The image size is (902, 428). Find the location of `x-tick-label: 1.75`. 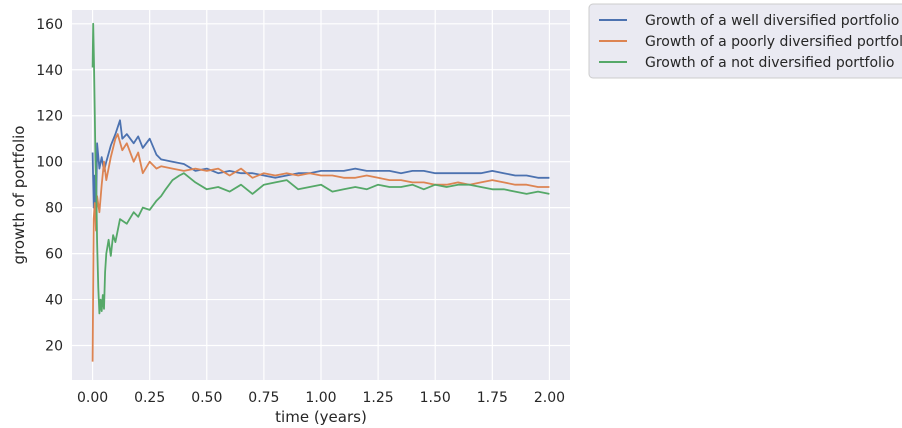

x-tick-label: 1.75 is located at coordinates (492, 398).